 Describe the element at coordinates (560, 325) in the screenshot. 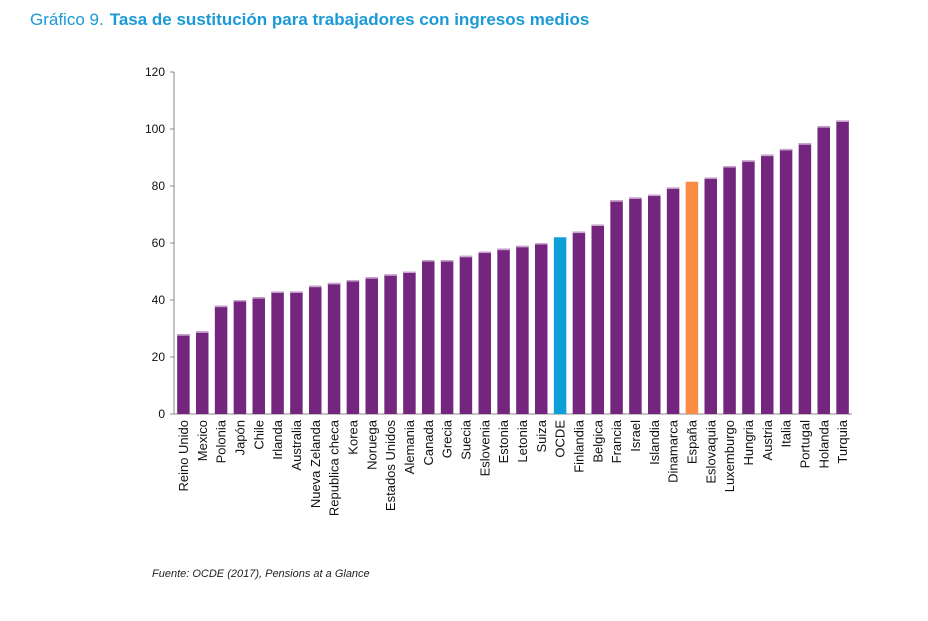

I see `bar-ocde` at that location.